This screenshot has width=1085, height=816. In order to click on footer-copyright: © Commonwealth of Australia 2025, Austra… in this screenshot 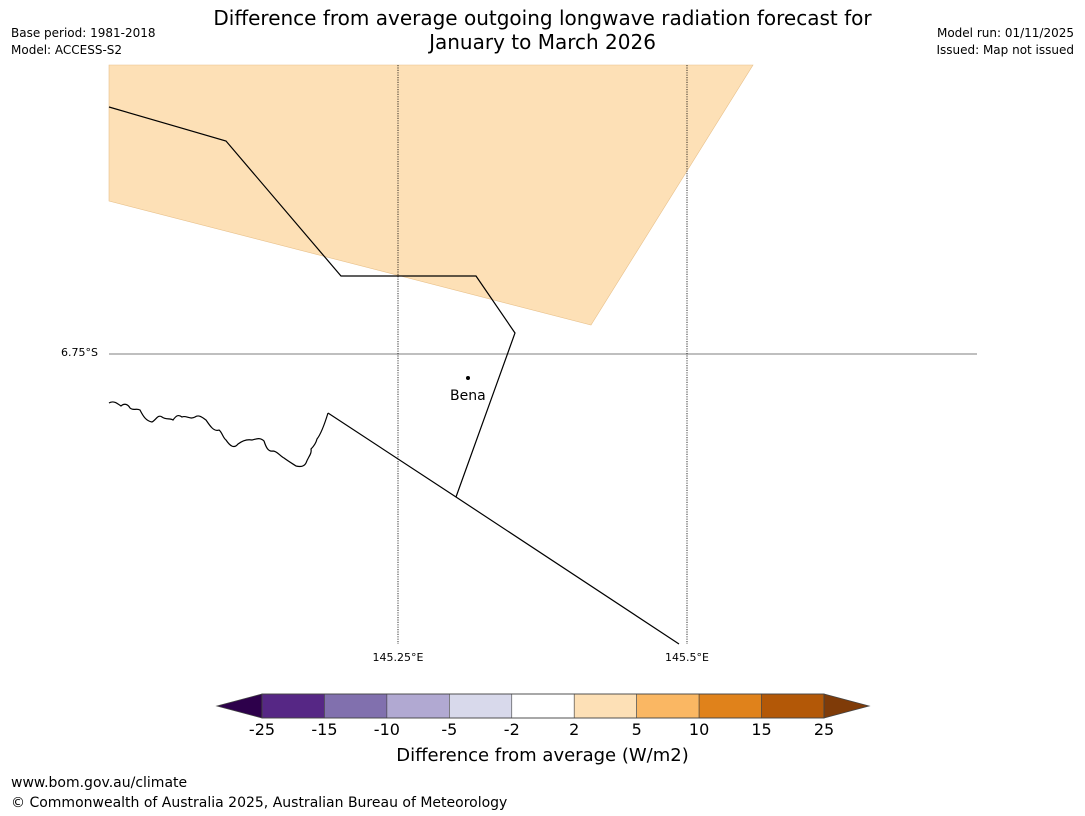, I will do `click(259, 803)`.